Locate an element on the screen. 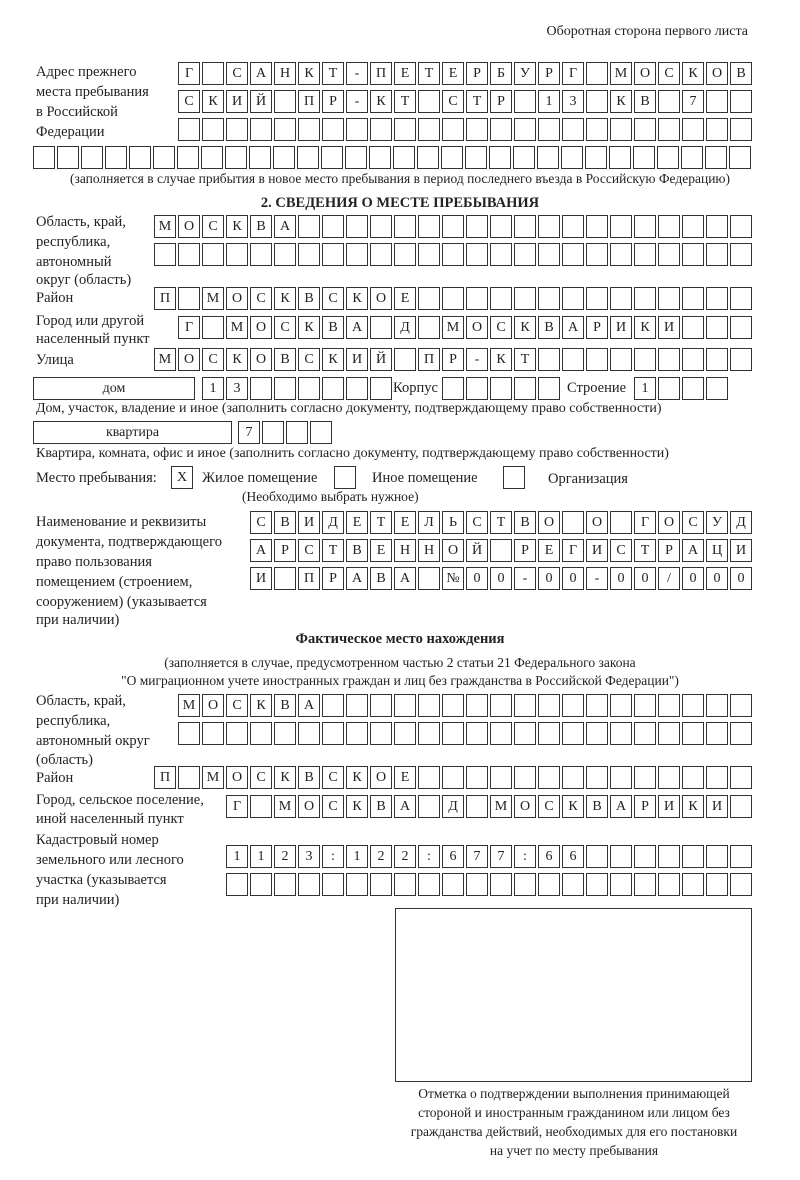  letter-cell: 3 is located at coordinates (237, 388).